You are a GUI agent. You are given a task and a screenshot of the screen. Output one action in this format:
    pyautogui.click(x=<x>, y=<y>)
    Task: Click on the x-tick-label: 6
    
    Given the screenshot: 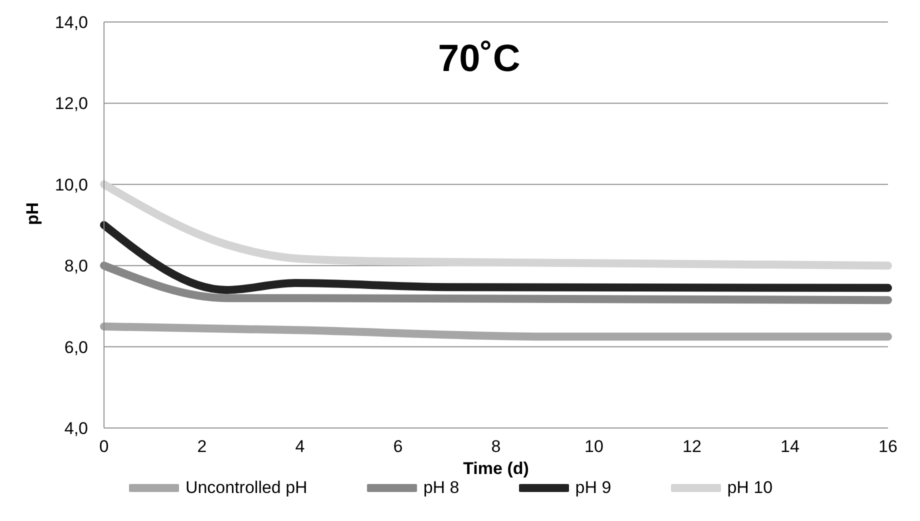 What is the action you would take?
    pyautogui.click(x=398, y=446)
    